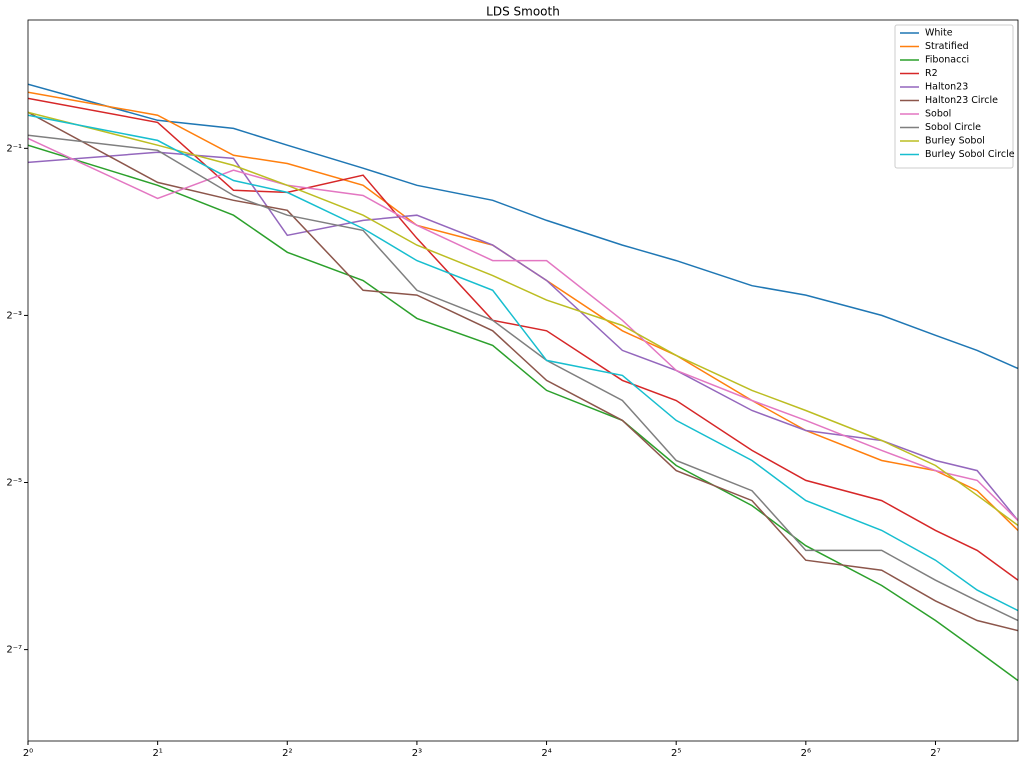  Describe the element at coordinates (947, 46) in the screenshot. I see `legend-label: Stratified` at that location.